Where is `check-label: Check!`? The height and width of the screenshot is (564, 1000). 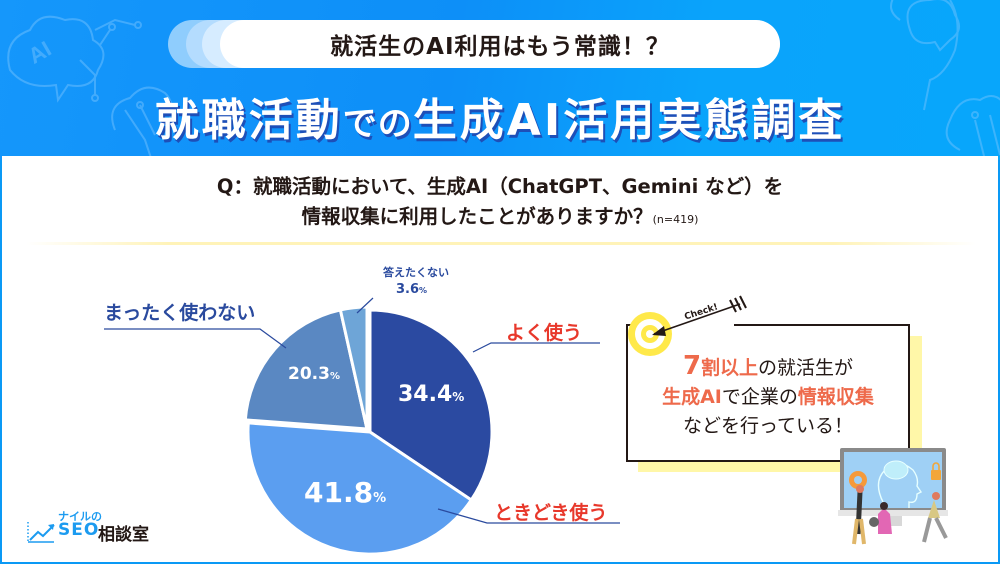
check-label: Check! is located at coordinates (701, 312).